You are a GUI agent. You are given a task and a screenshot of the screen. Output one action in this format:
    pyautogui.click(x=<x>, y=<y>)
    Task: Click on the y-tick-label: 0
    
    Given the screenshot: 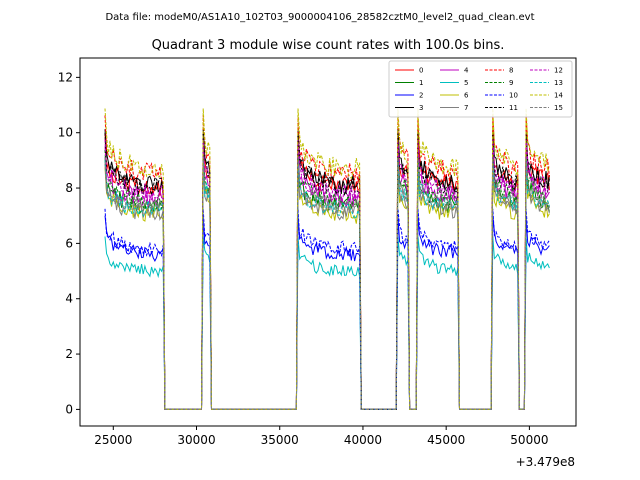 What is the action you would take?
    pyautogui.click(x=69, y=409)
    